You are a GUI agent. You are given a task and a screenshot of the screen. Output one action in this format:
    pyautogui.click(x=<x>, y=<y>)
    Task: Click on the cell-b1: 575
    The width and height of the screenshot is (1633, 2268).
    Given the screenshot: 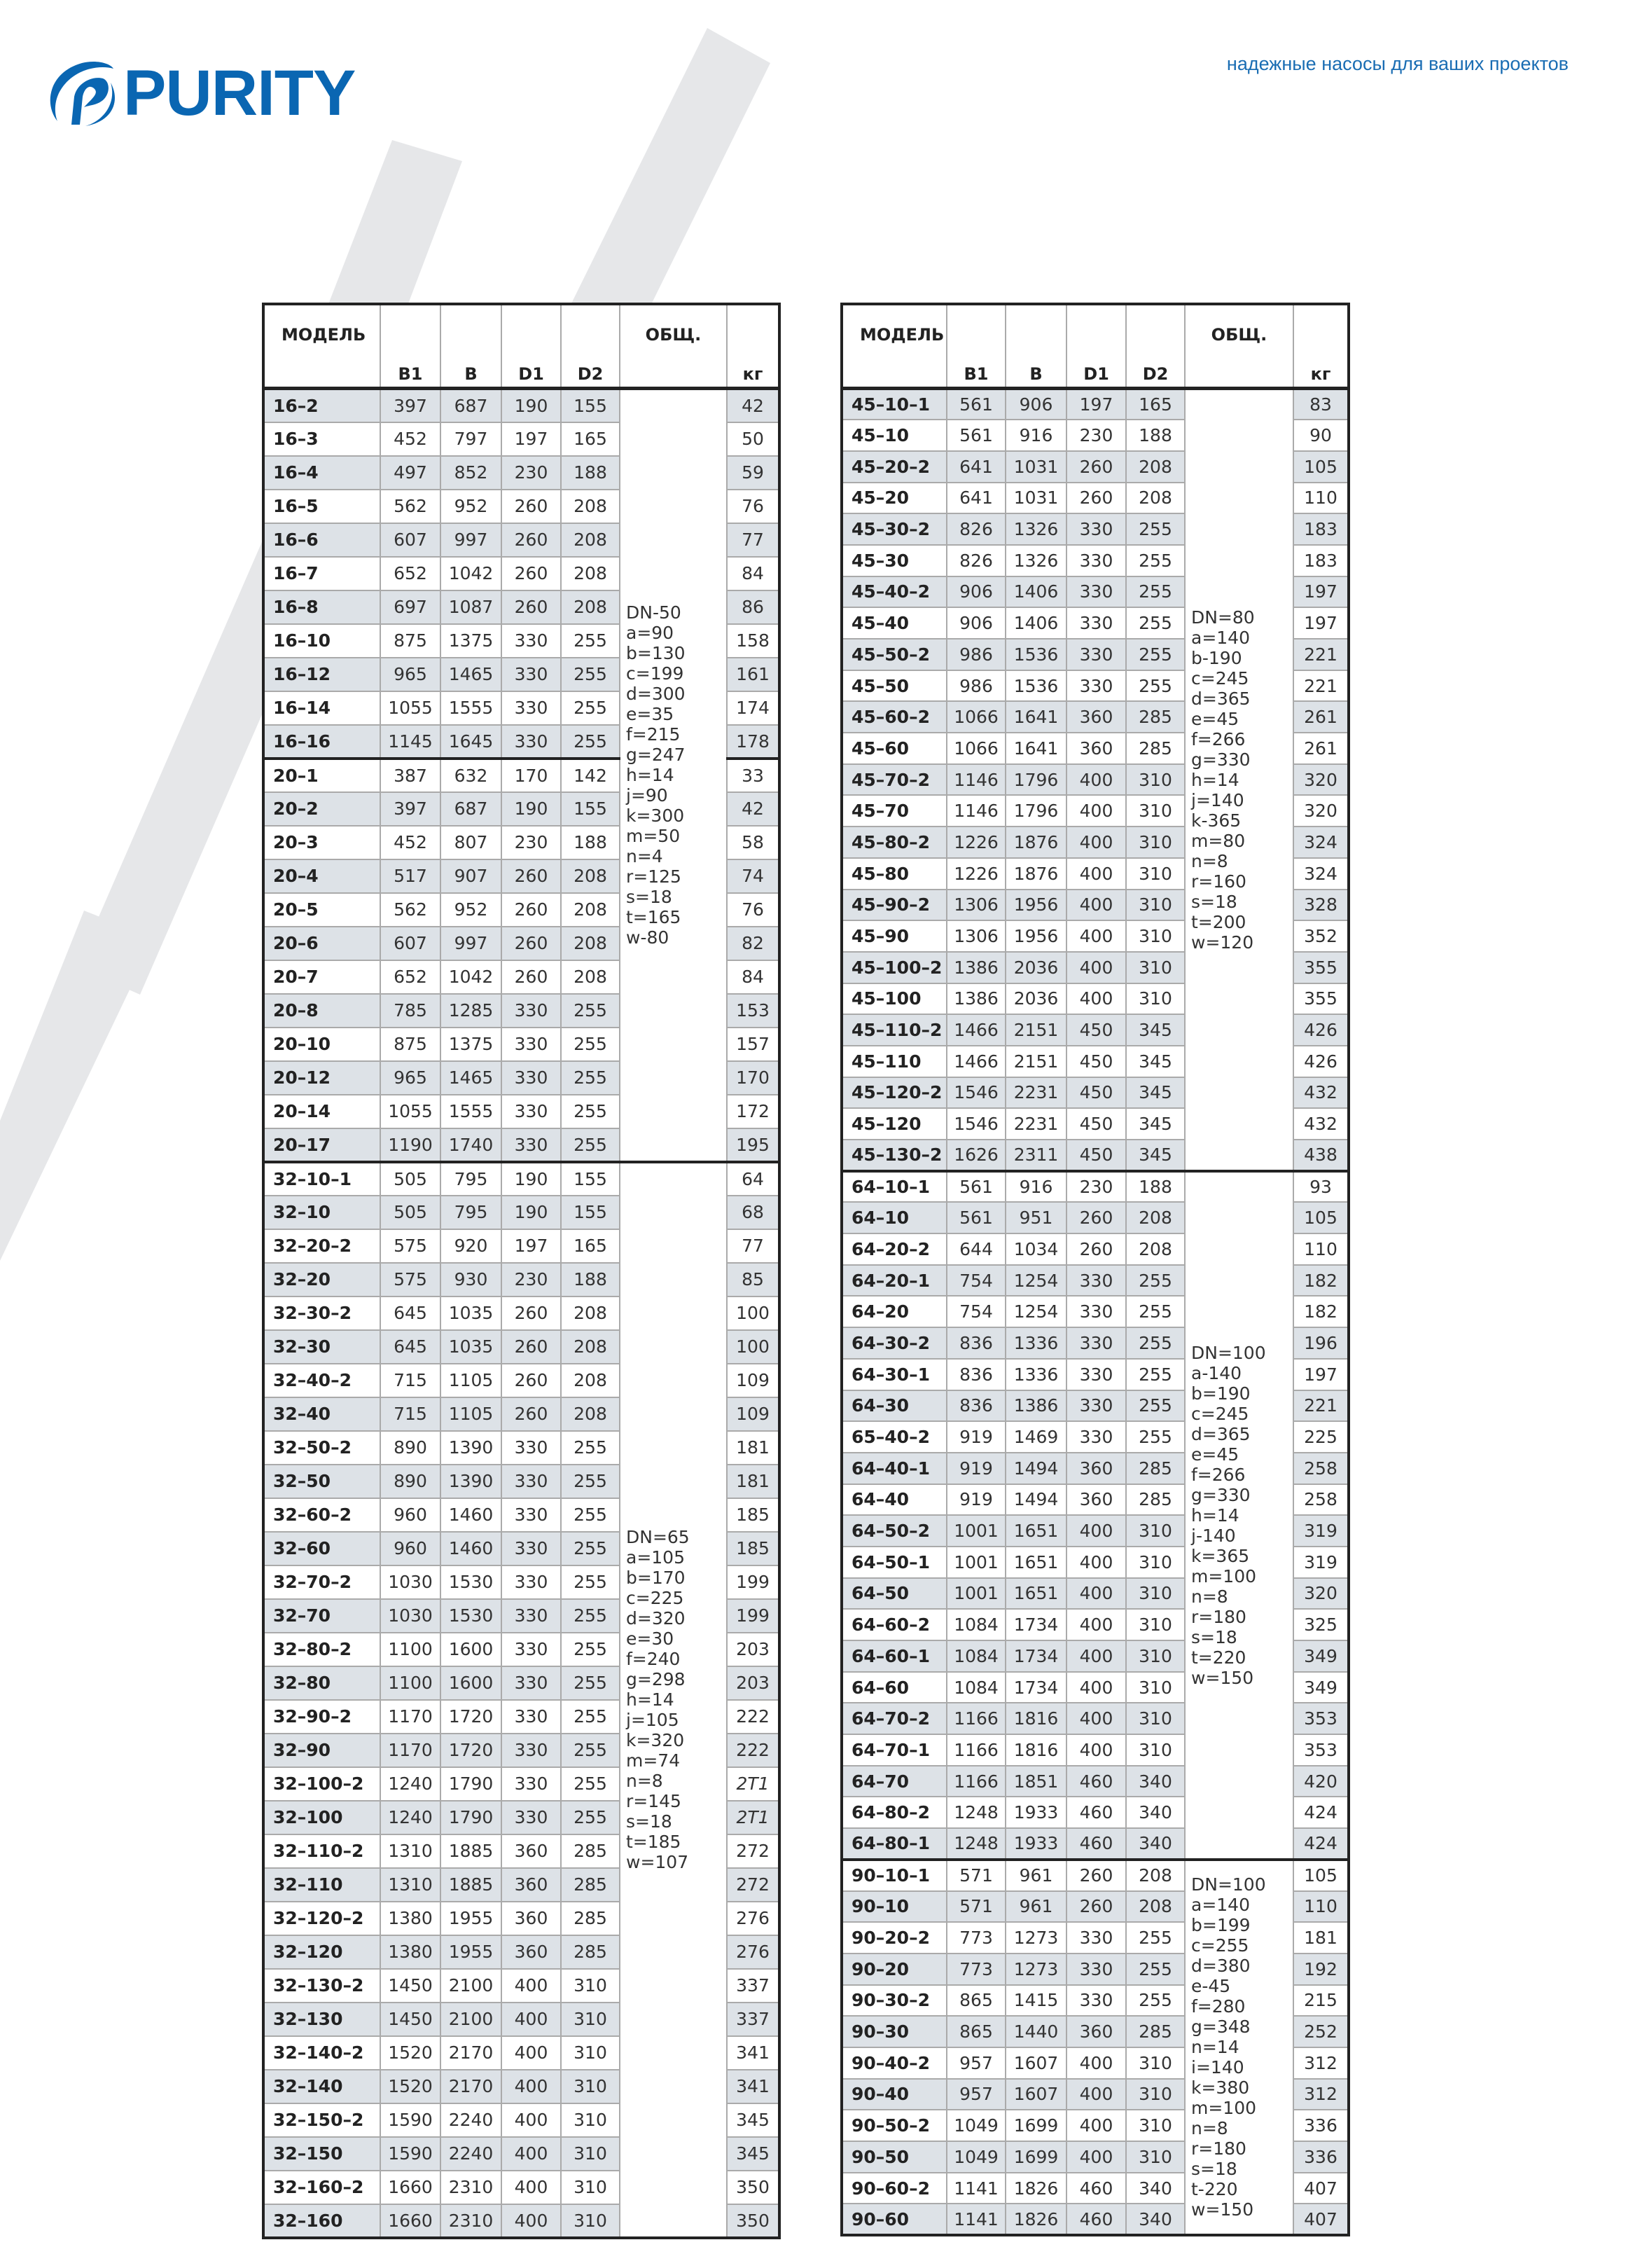 What is the action you would take?
    pyautogui.click(x=410, y=1279)
    